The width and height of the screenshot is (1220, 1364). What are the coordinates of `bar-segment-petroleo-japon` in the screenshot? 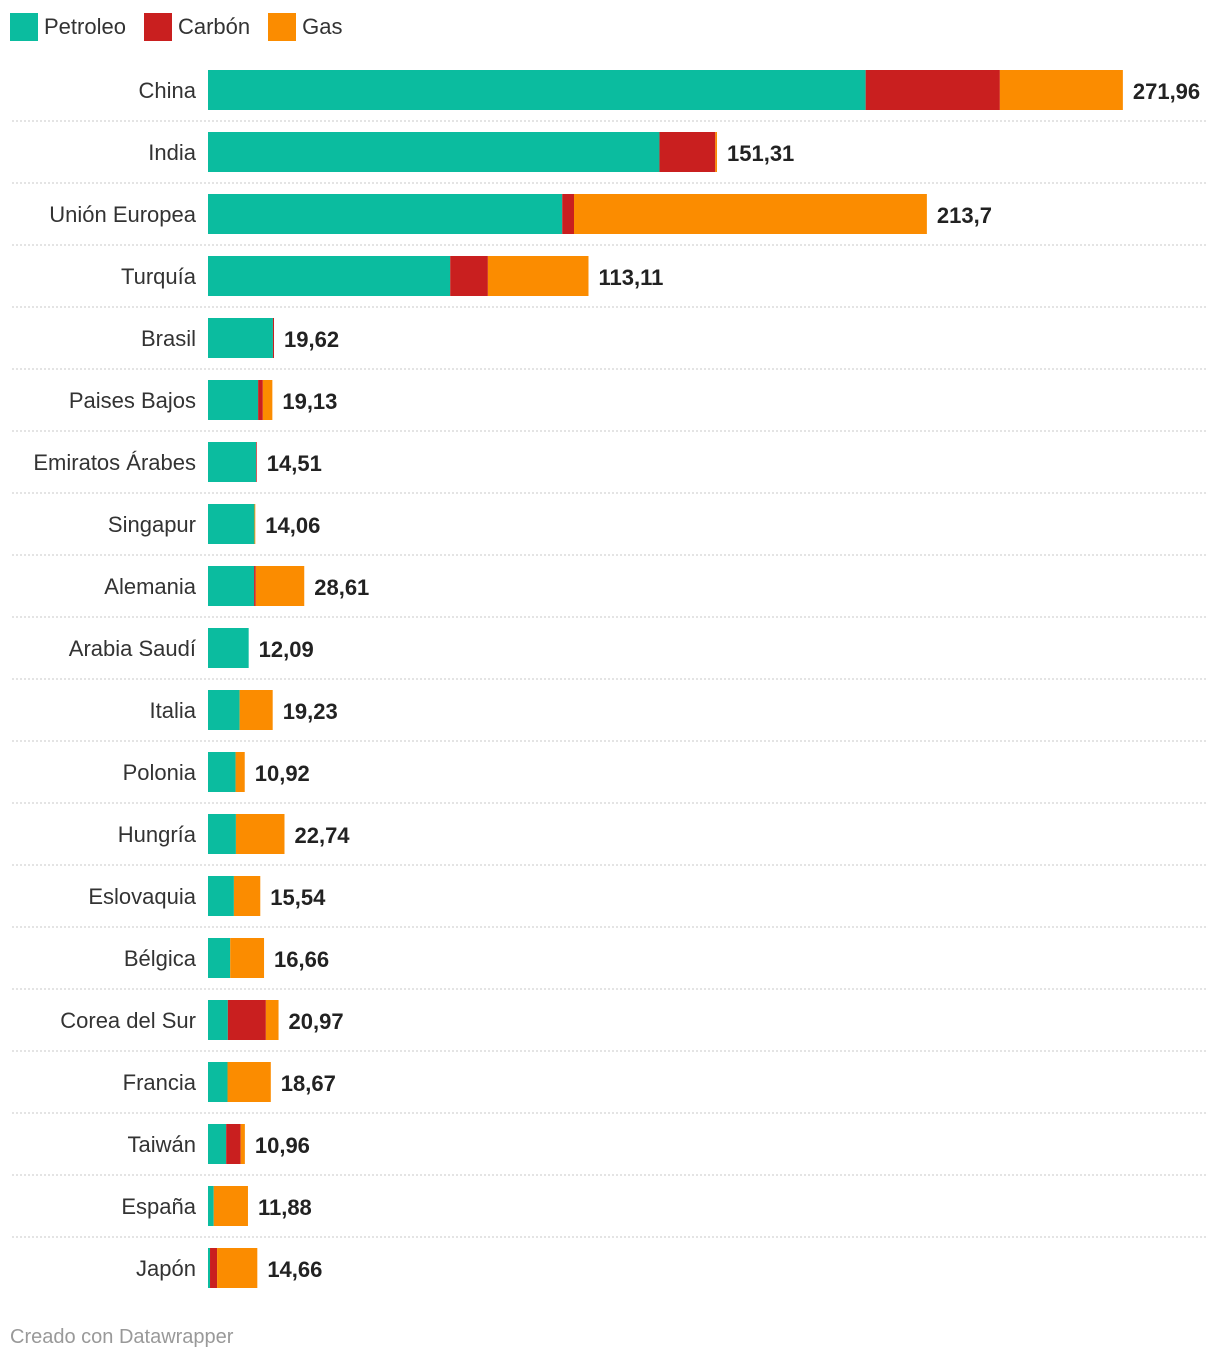 It's located at (209, 1268).